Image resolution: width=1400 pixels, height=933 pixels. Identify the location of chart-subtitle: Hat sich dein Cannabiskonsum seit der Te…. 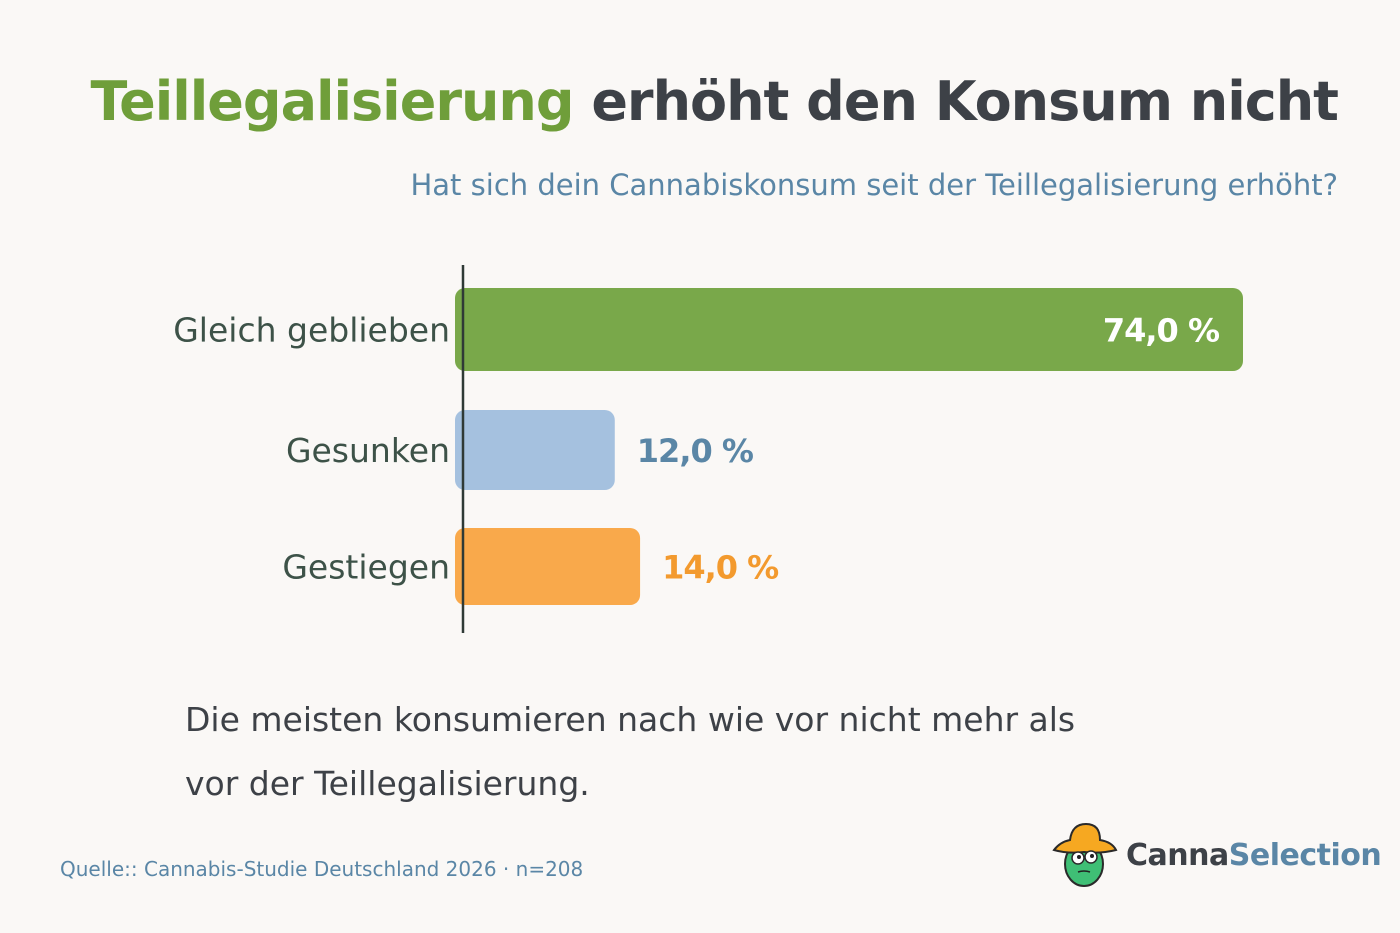
(874, 185).